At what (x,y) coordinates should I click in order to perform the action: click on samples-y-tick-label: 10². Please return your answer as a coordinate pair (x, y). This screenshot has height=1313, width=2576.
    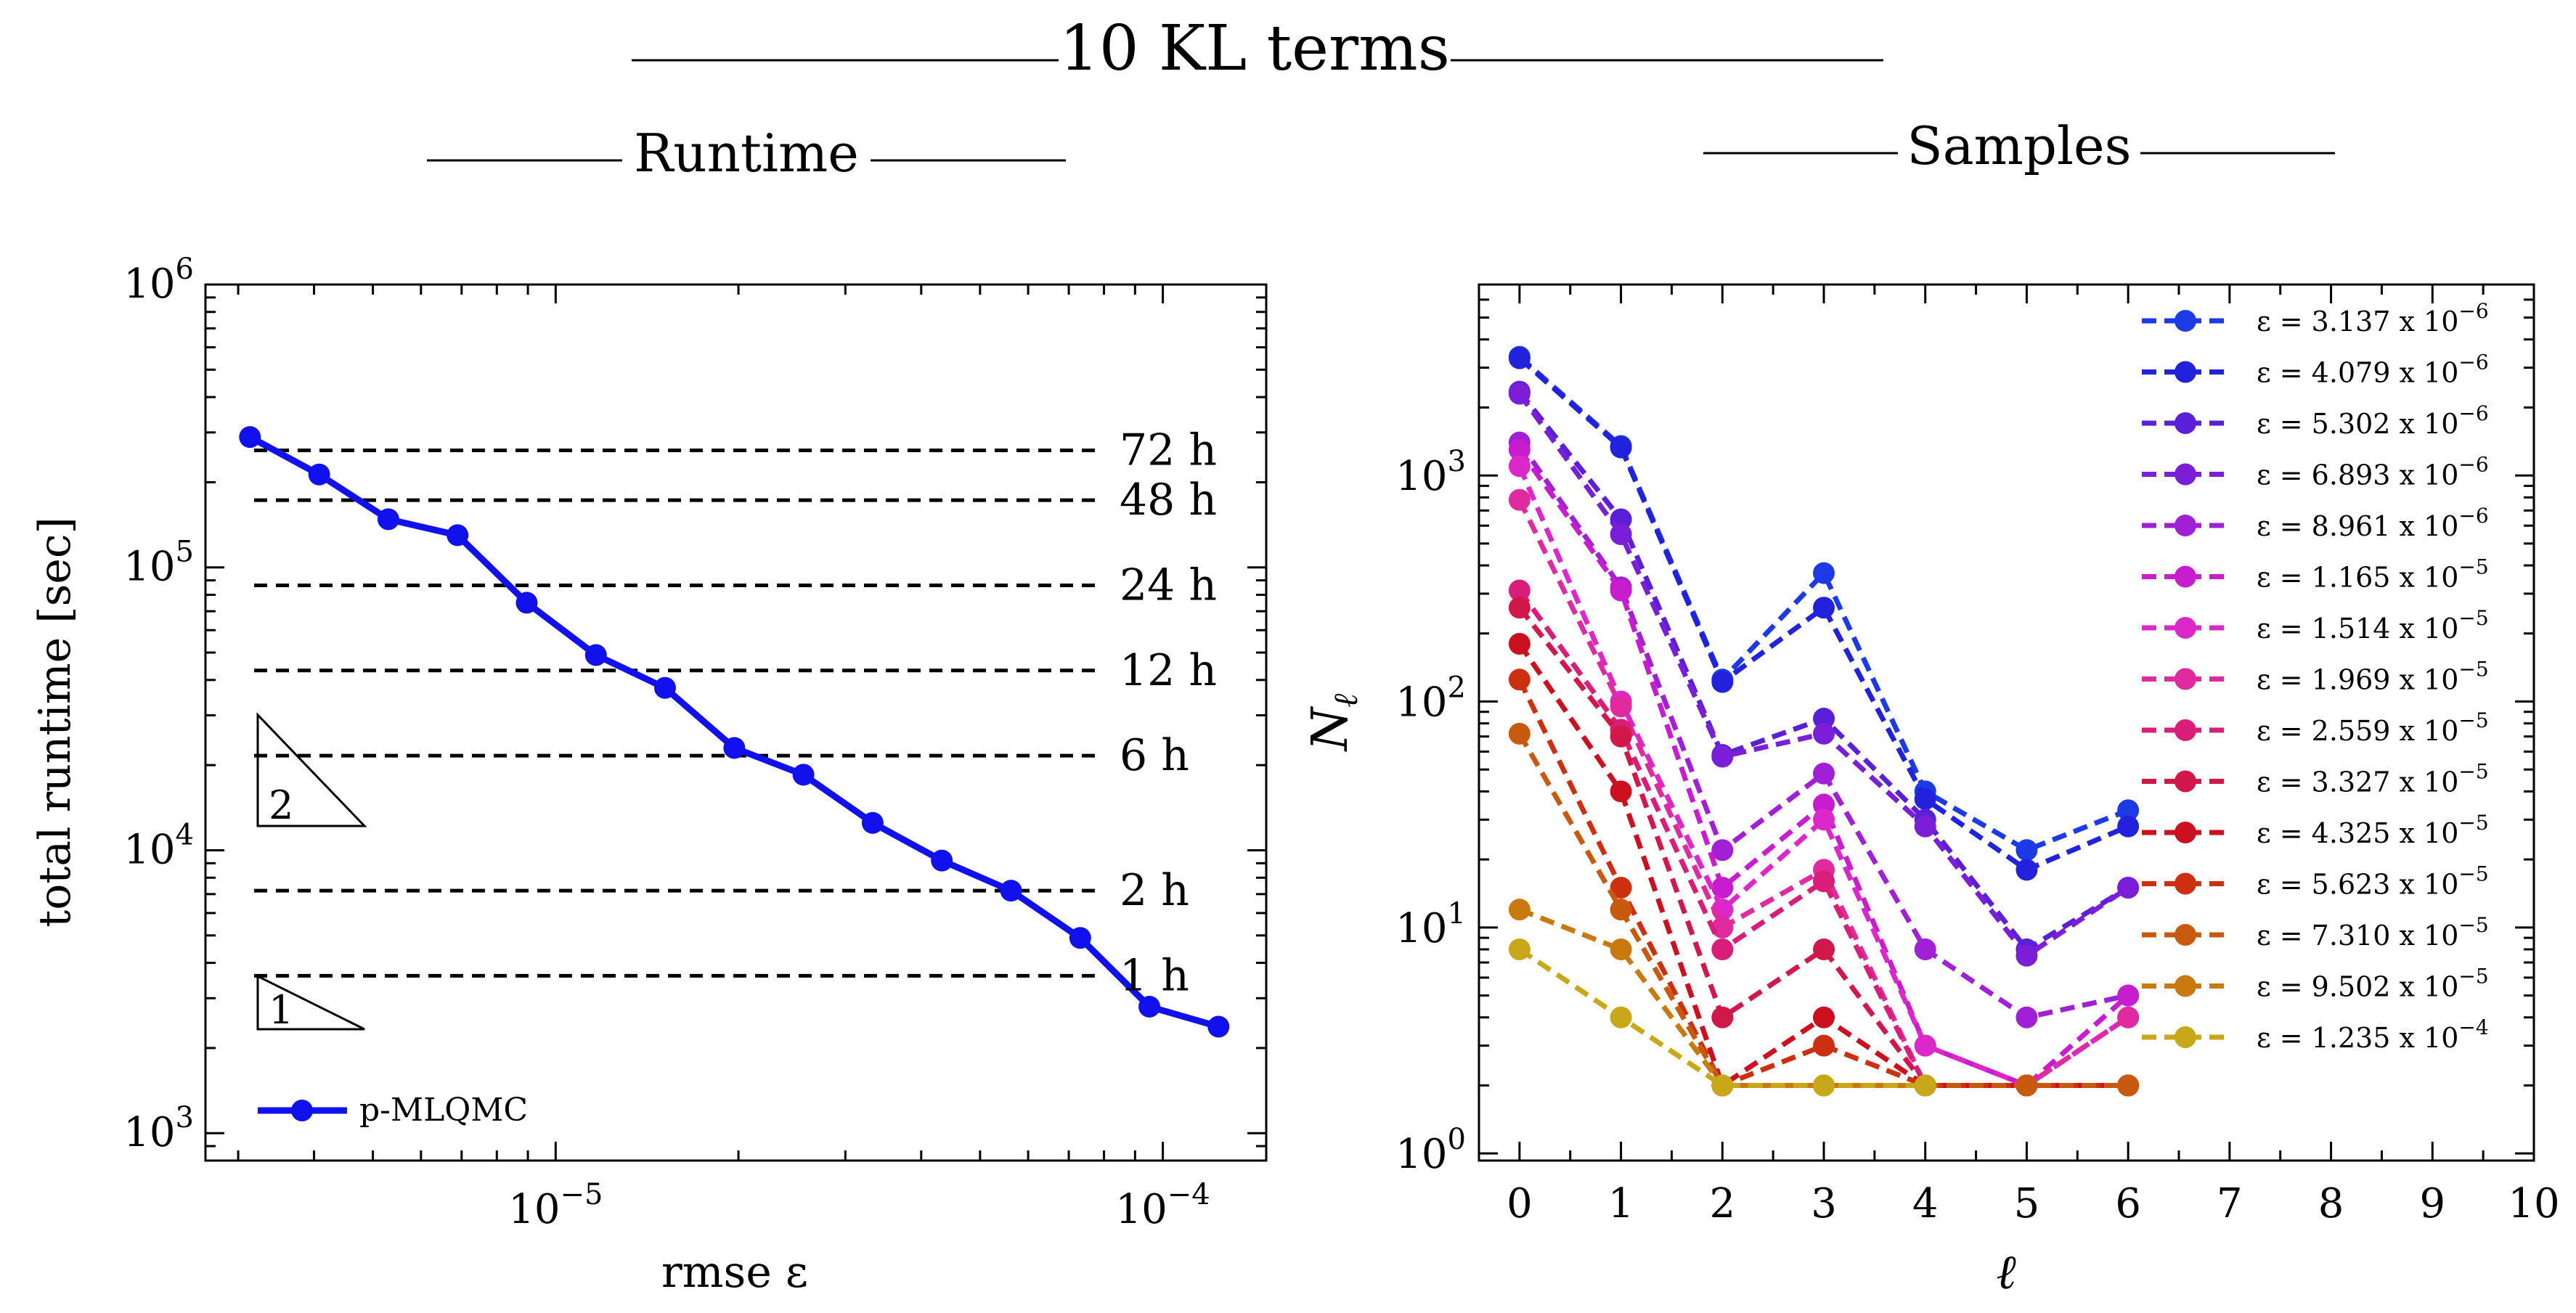
    Looking at the image, I should click on (1430, 698).